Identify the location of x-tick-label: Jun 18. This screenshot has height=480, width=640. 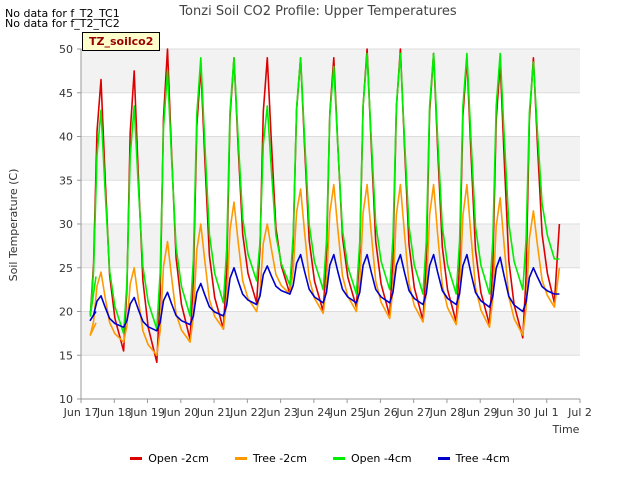
(114, 412).